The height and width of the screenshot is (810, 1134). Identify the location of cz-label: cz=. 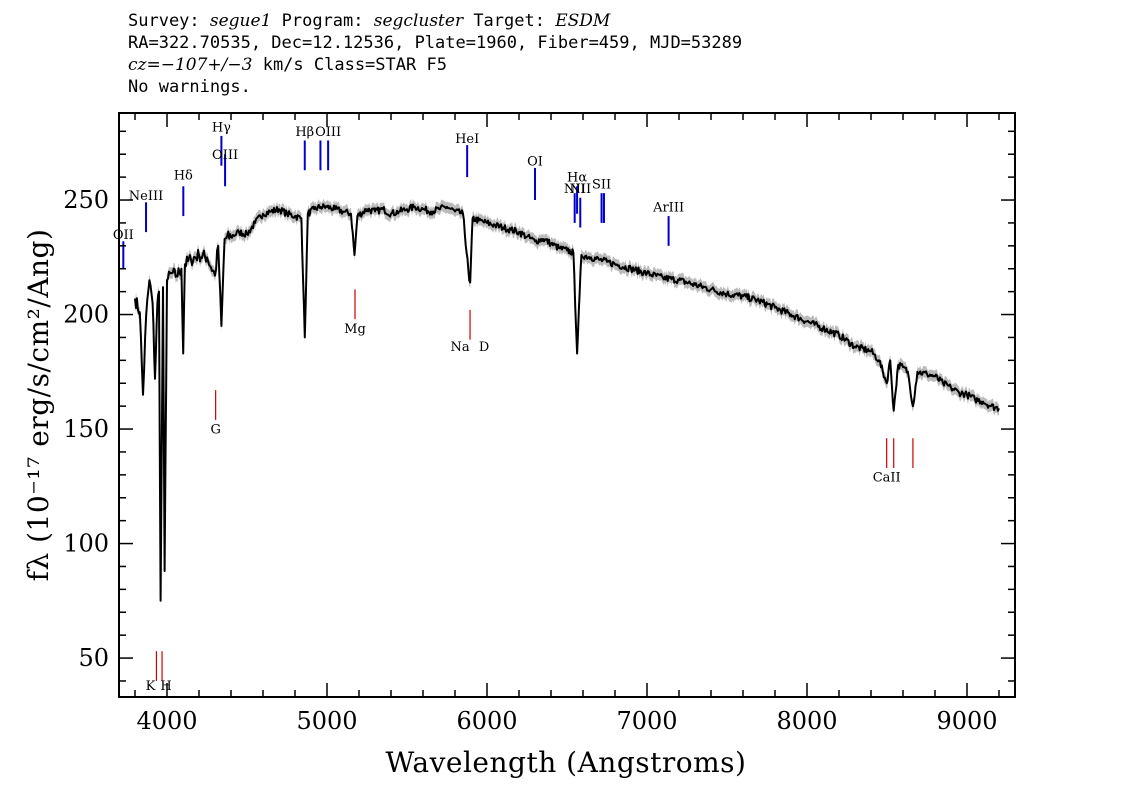
(144, 65).